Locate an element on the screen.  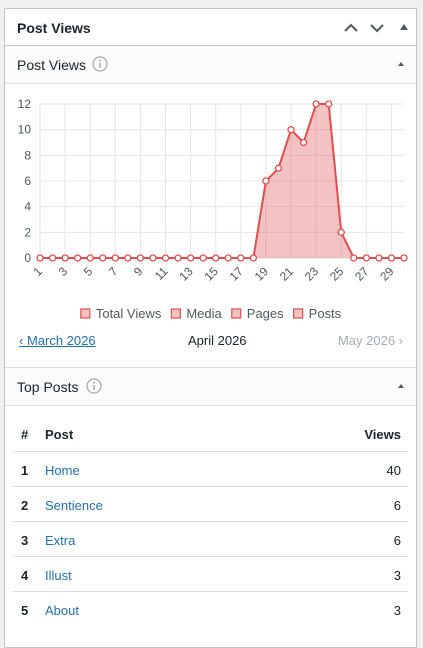
prev-month: ‹ March 2026 is located at coordinates (57, 340).